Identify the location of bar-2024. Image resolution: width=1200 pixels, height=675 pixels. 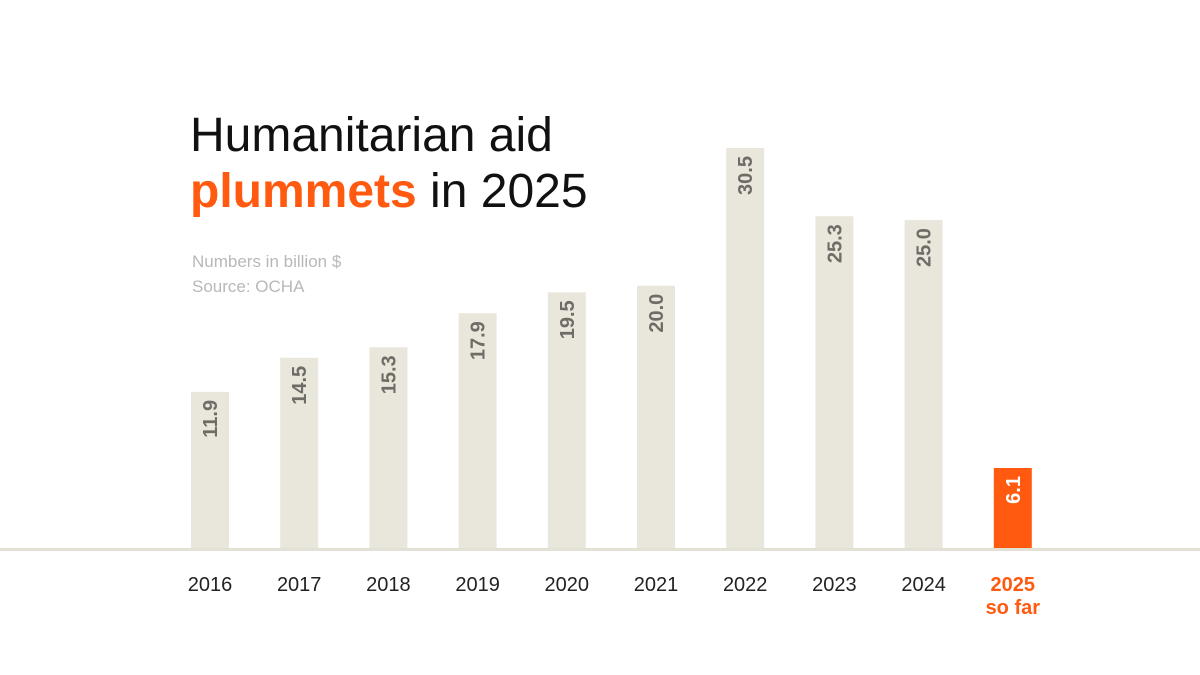
(923, 384).